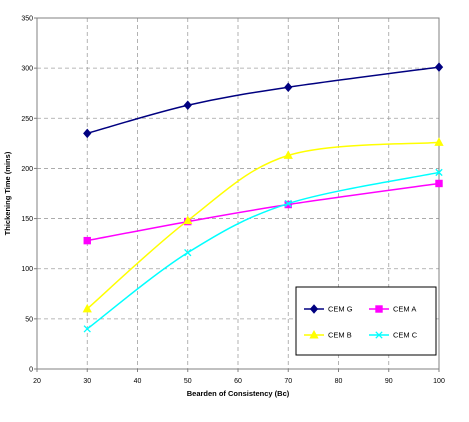  I want to click on legend-item-cem-a: CEM A, so click(392, 309).